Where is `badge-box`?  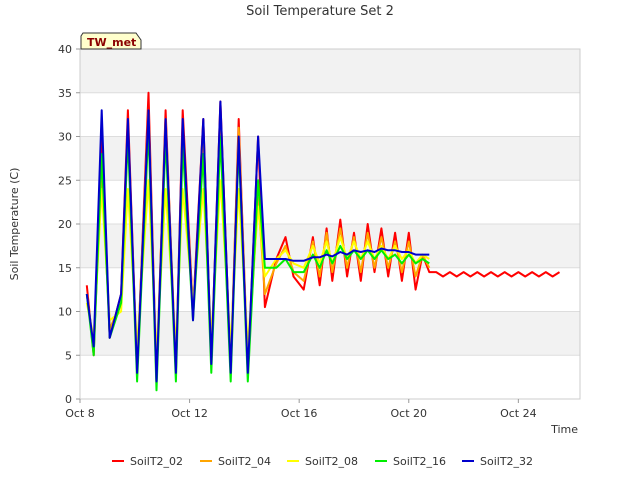
badge-box is located at coordinates (111, 41).